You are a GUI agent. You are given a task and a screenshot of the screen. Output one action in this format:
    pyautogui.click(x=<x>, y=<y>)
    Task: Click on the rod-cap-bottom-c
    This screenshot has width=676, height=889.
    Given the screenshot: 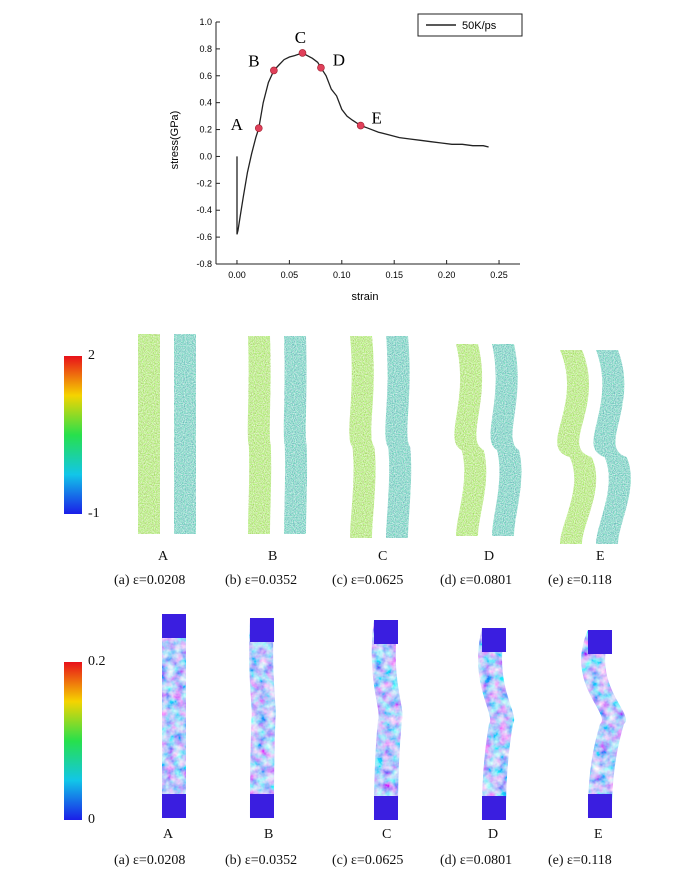 What is the action you would take?
    pyautogui.click(x=386, y=808)
    